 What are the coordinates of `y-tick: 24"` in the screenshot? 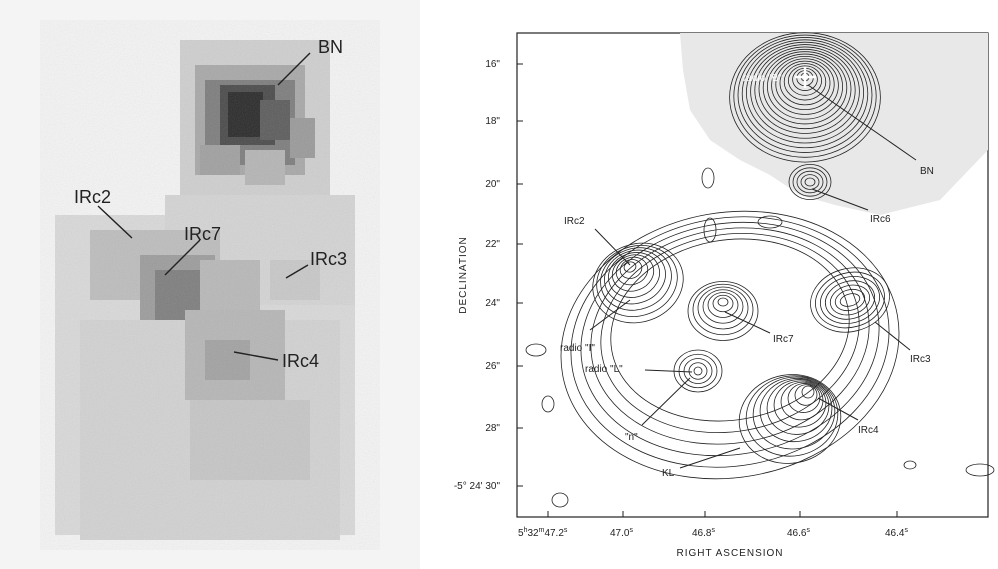 It's located at (492, 303).